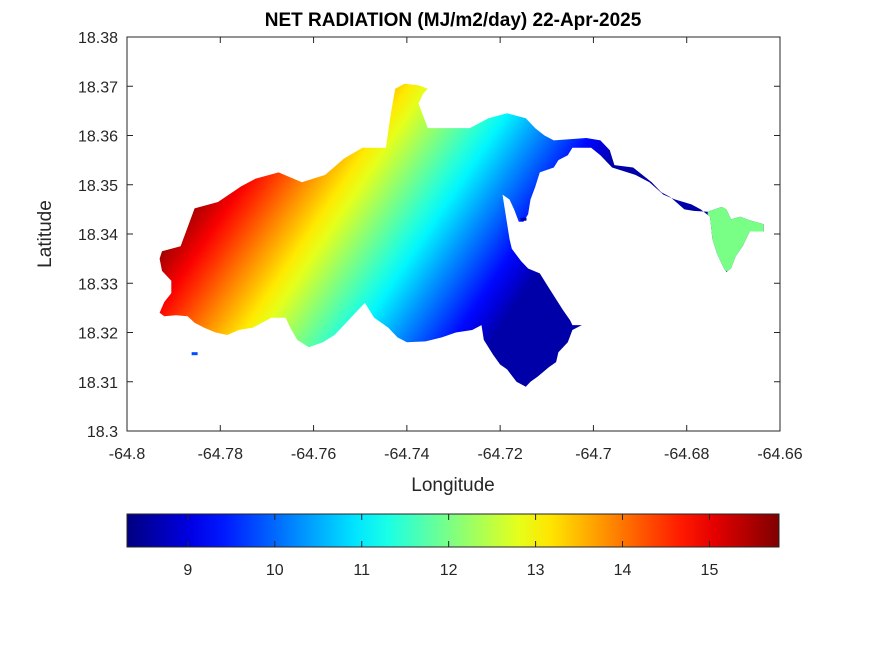  I want to click on colorbar-bar, so click(453, 530).